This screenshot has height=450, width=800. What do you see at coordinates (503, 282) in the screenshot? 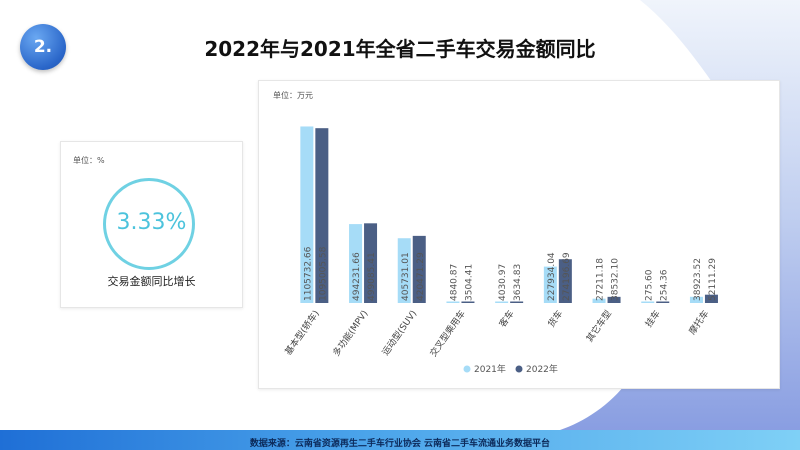
I see `bar-data-label: 4030.97` at bounding box center [503, 282].